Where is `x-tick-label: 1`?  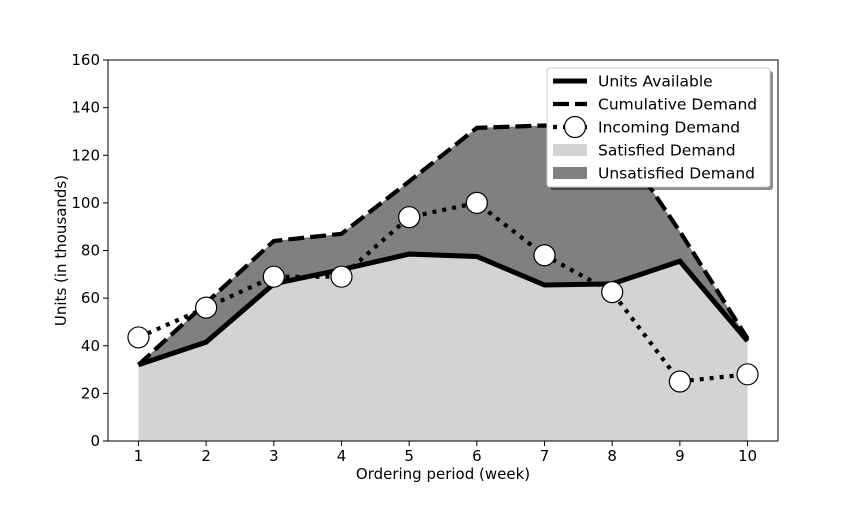 x-tick-label: 1 is located at coordinates (139, 456).